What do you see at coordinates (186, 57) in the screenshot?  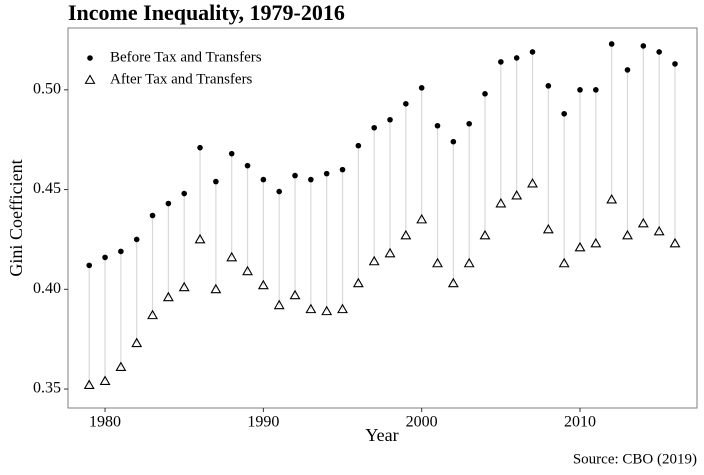 I see `legend-label: Before Tax and Transfers` at bounding box center [186, 57].